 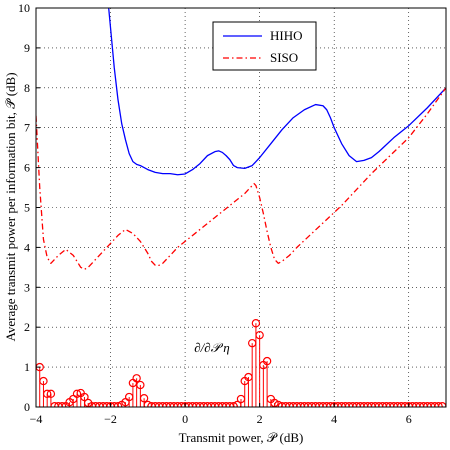 I want to click on y-tick-label: 5, so click(x=27, y=208).